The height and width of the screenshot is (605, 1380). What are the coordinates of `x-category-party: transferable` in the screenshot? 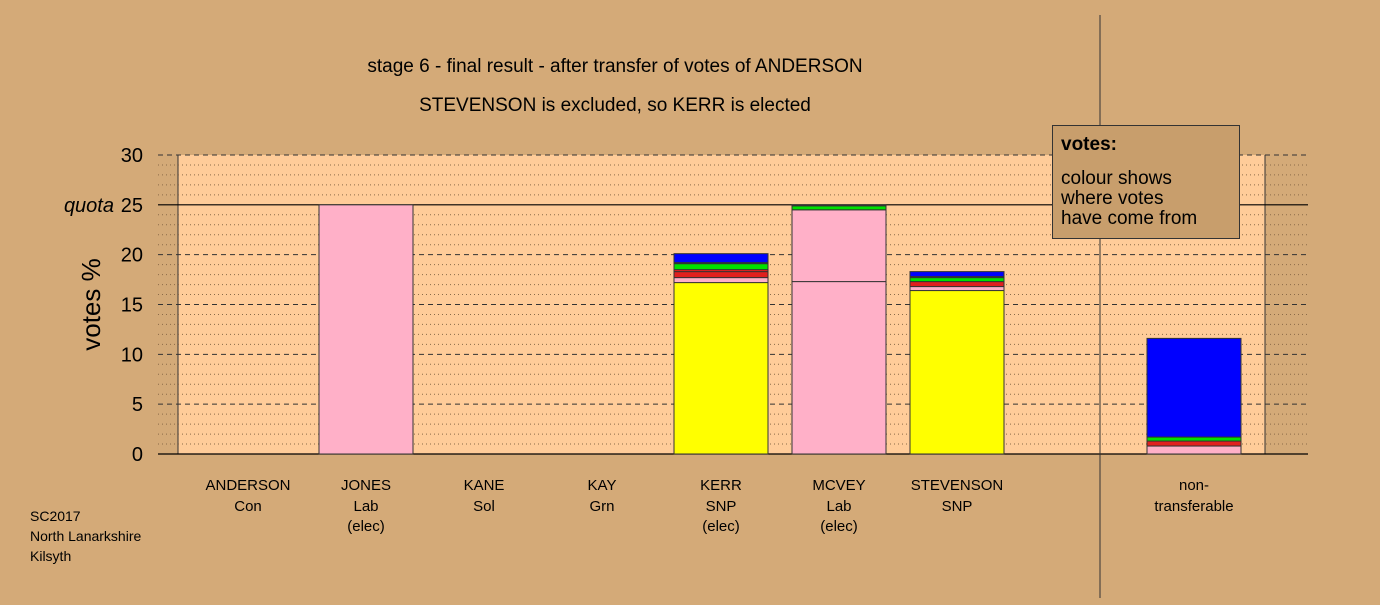 It's located at (1193, 506).